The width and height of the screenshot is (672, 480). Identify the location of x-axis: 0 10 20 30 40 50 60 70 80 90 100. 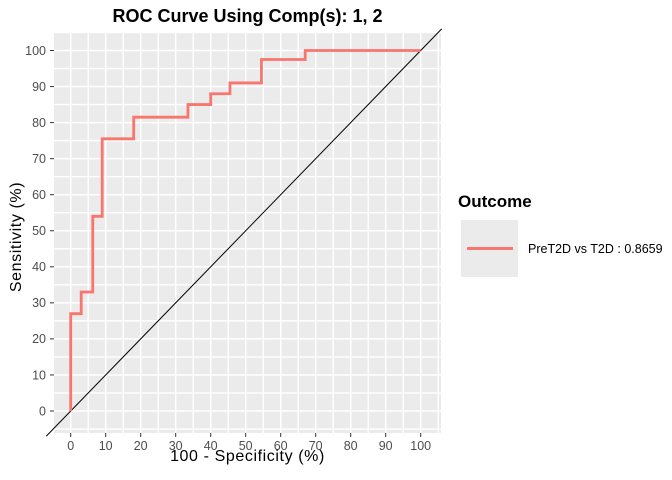
(249, 443).